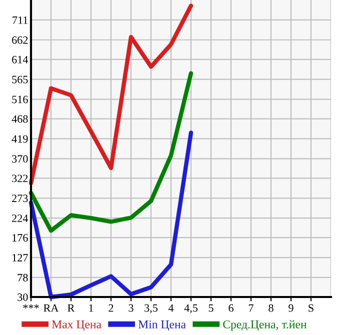  I want to click on y-tick-label: 370, so click(20, 159).